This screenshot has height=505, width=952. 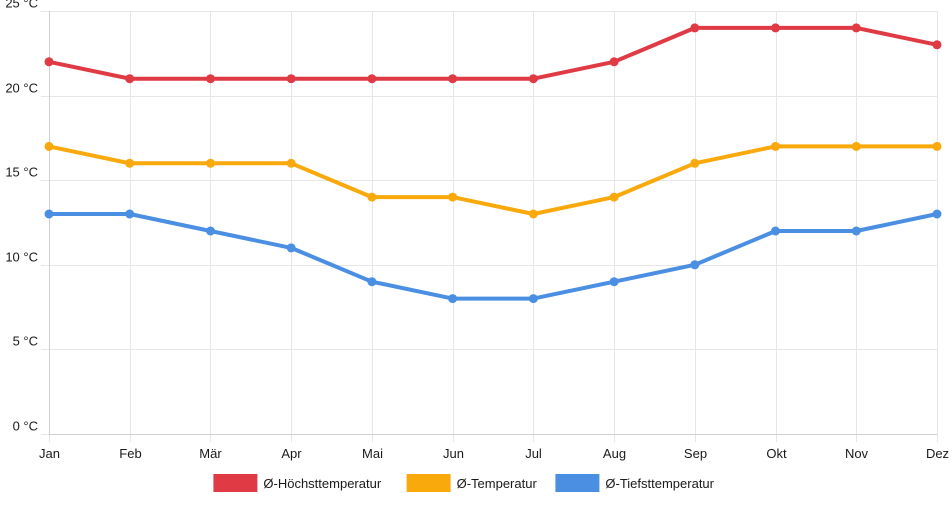 I want to click on y-tick-label: 5 °C, so click(x=25, y=341).